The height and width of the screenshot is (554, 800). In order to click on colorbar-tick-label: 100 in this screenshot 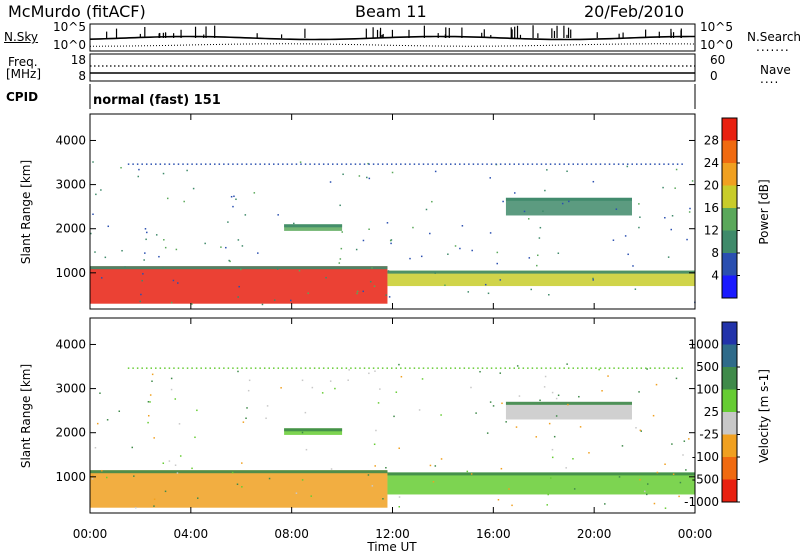, I will do `click(707, 390)`.